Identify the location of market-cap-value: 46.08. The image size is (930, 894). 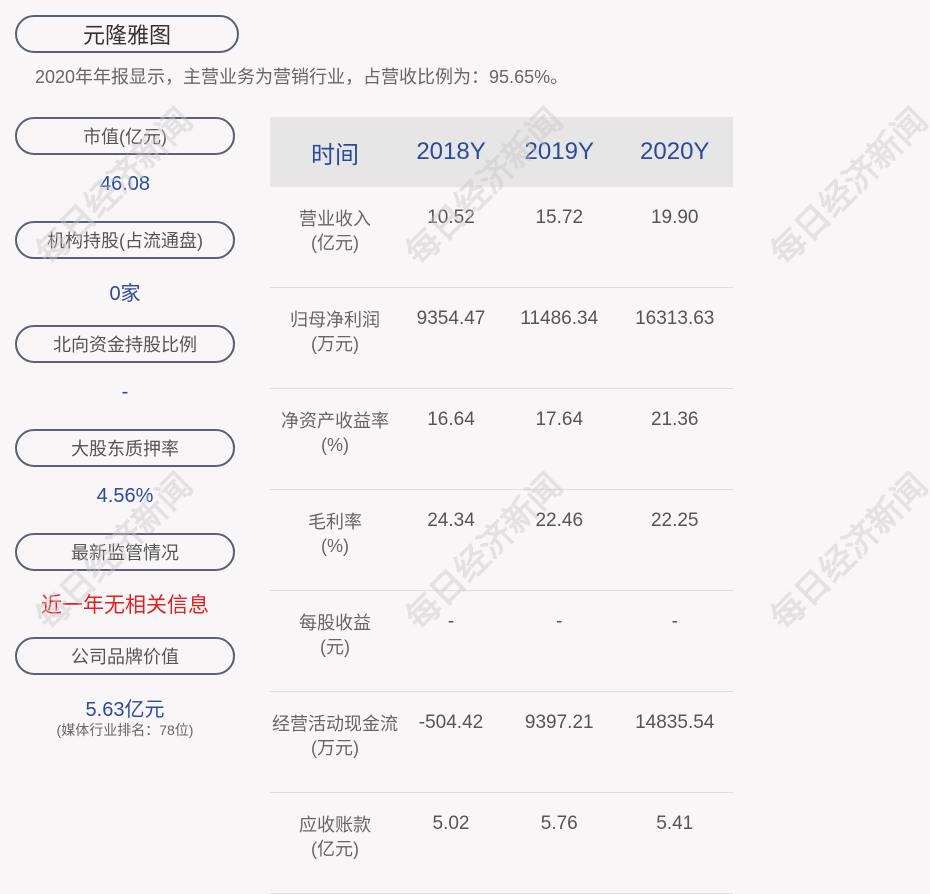
(125, 184).